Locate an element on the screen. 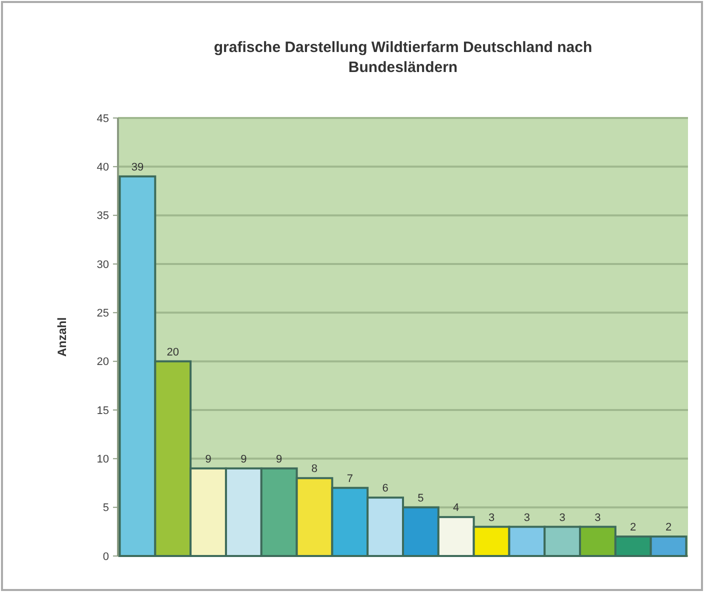 The width and height of the screenshot is (704, 592). data-label: 6 is located at coordinates (385, 488).